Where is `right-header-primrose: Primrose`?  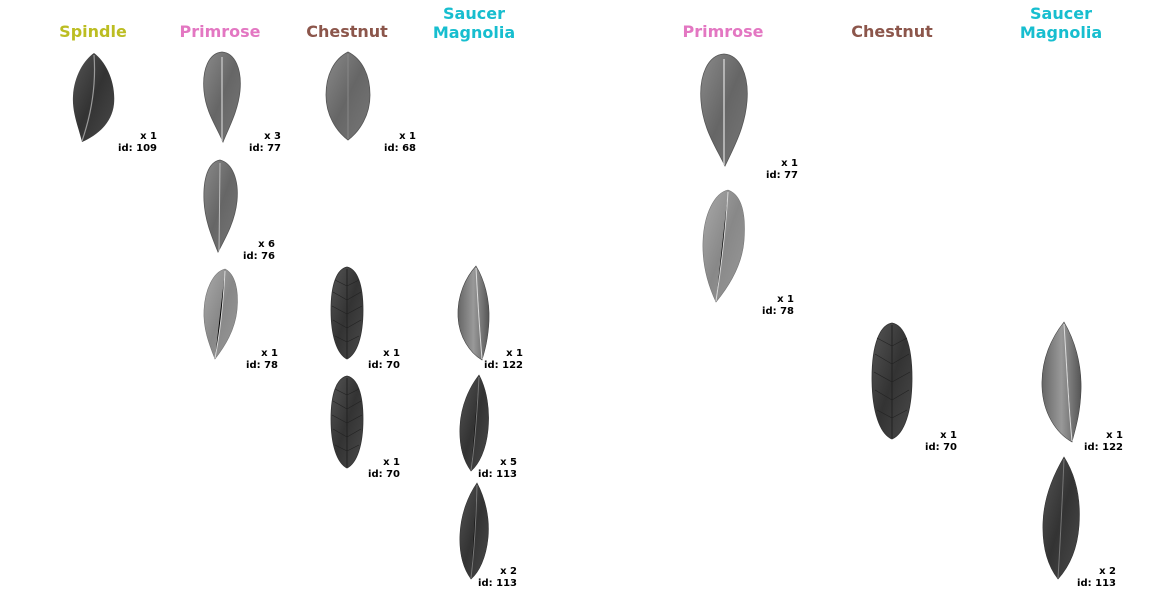
right-header-primrose: Primrose is located at coordinates (723, 31).